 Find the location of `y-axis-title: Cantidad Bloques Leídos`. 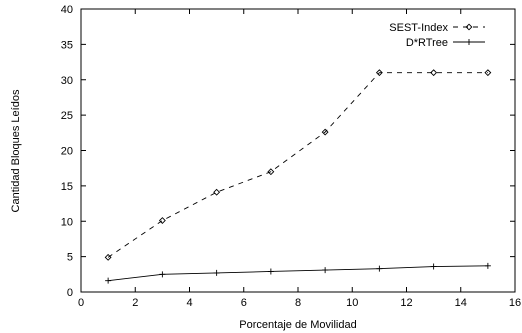

y-axis-title: Cantidad Bloques Leídos is located at coordinates (16, 150).